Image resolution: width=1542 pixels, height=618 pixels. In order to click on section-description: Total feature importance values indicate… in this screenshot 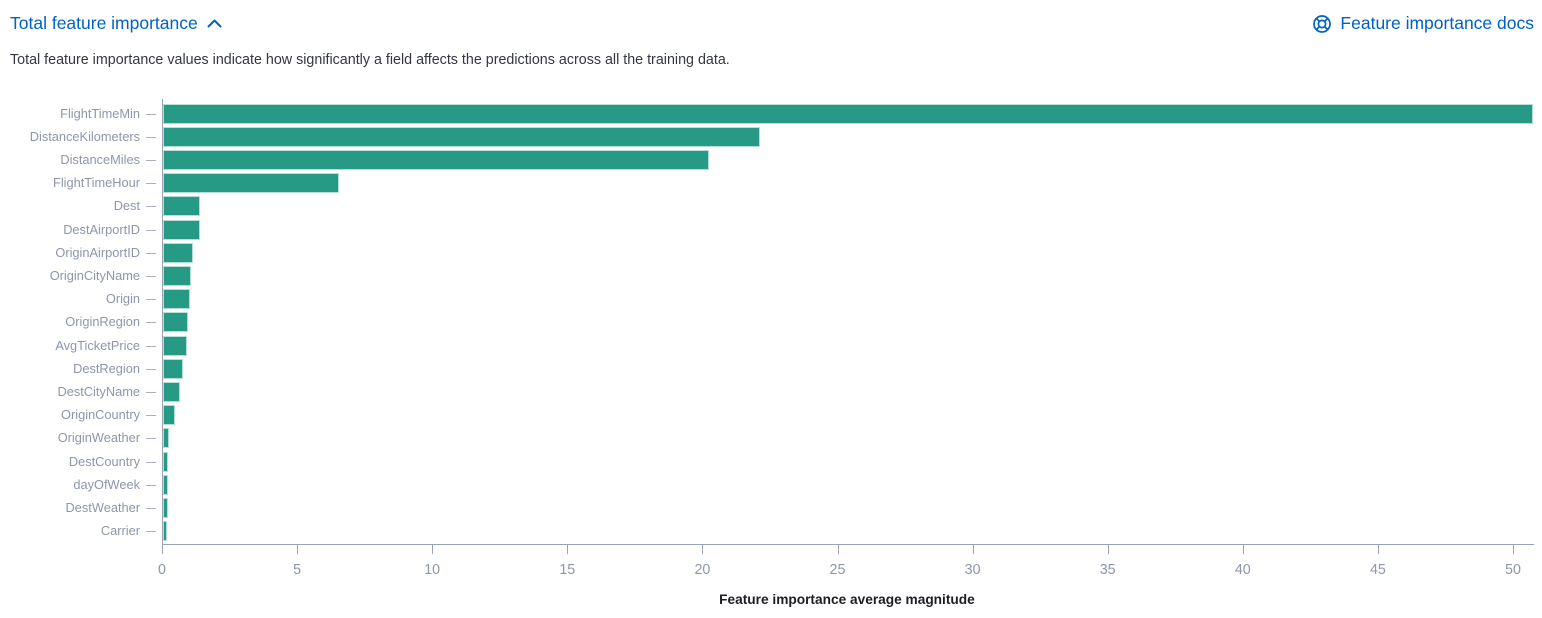, I will do `click(370, 60)`.